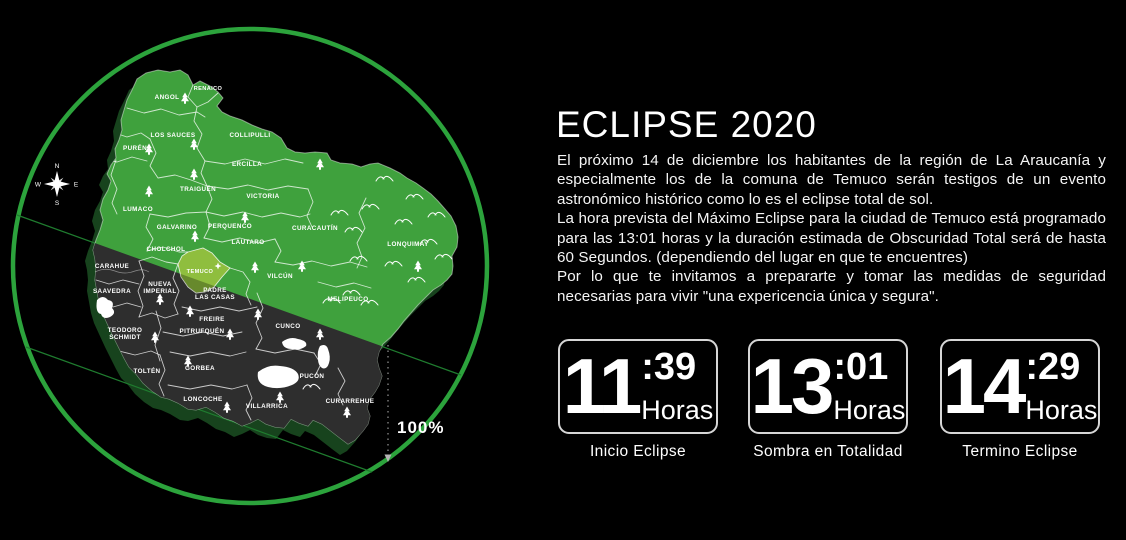 The image size is (1126, 540). What do you see at coordinates (112, 291) in the screenshot?
I see `comuna-label-saavedra: SAAVEDRA` at bounding box center [112, 291].